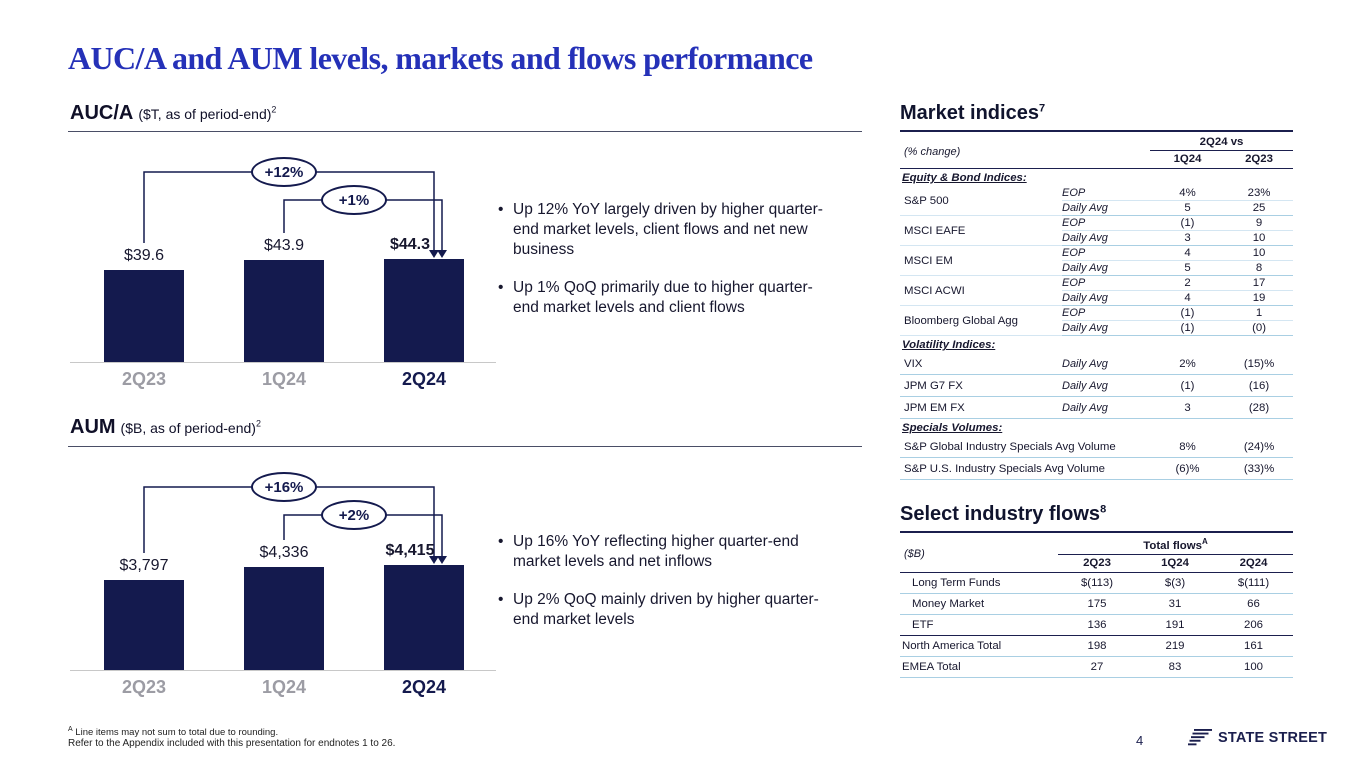  Describe the element at coordinates (1025, 152) in the screenshot. I see `col-header-pct-change: (% change)` at that location.